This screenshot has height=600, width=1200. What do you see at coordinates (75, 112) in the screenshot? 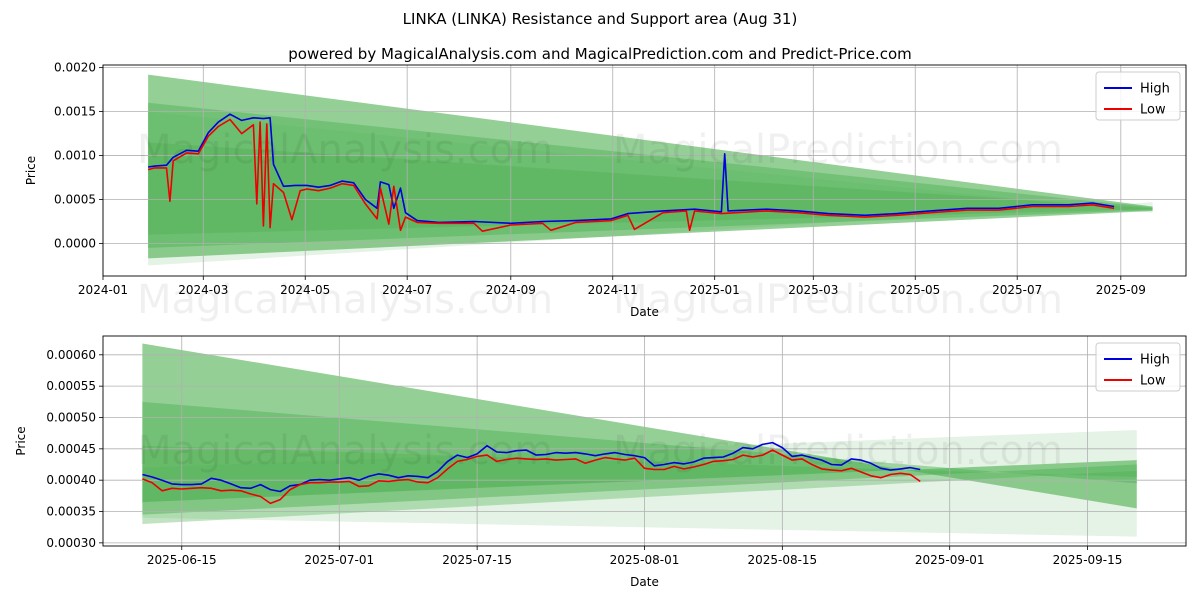
I see `y-tick-label: 0.0015` at bounding box center [75, 112].